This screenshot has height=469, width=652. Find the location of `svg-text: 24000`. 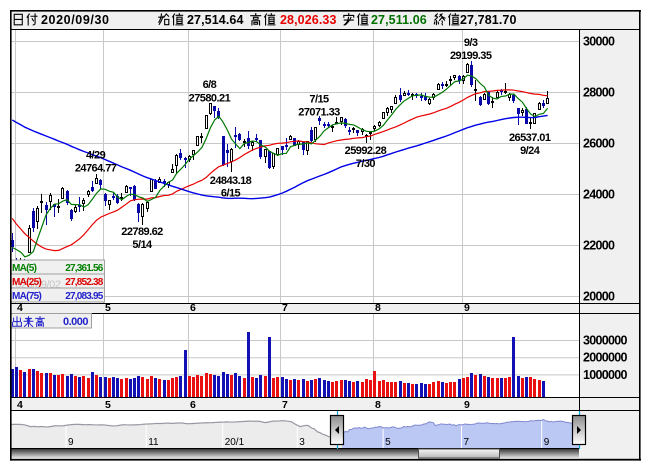

svg-text: 24000 is located at coordinates (599, 195).